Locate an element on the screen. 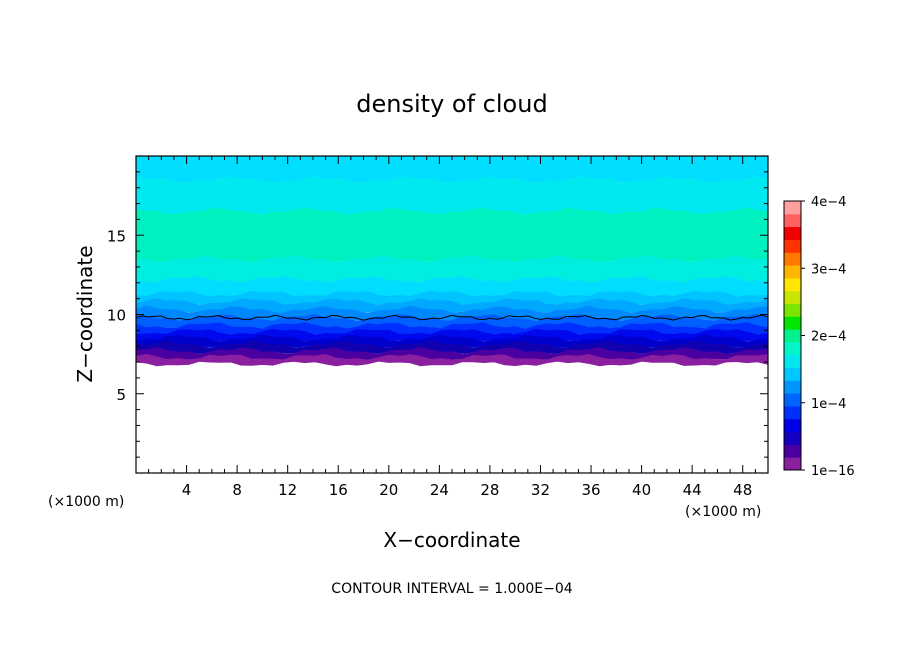  x-tick-label: 8 is located at coordinates (237, 490).